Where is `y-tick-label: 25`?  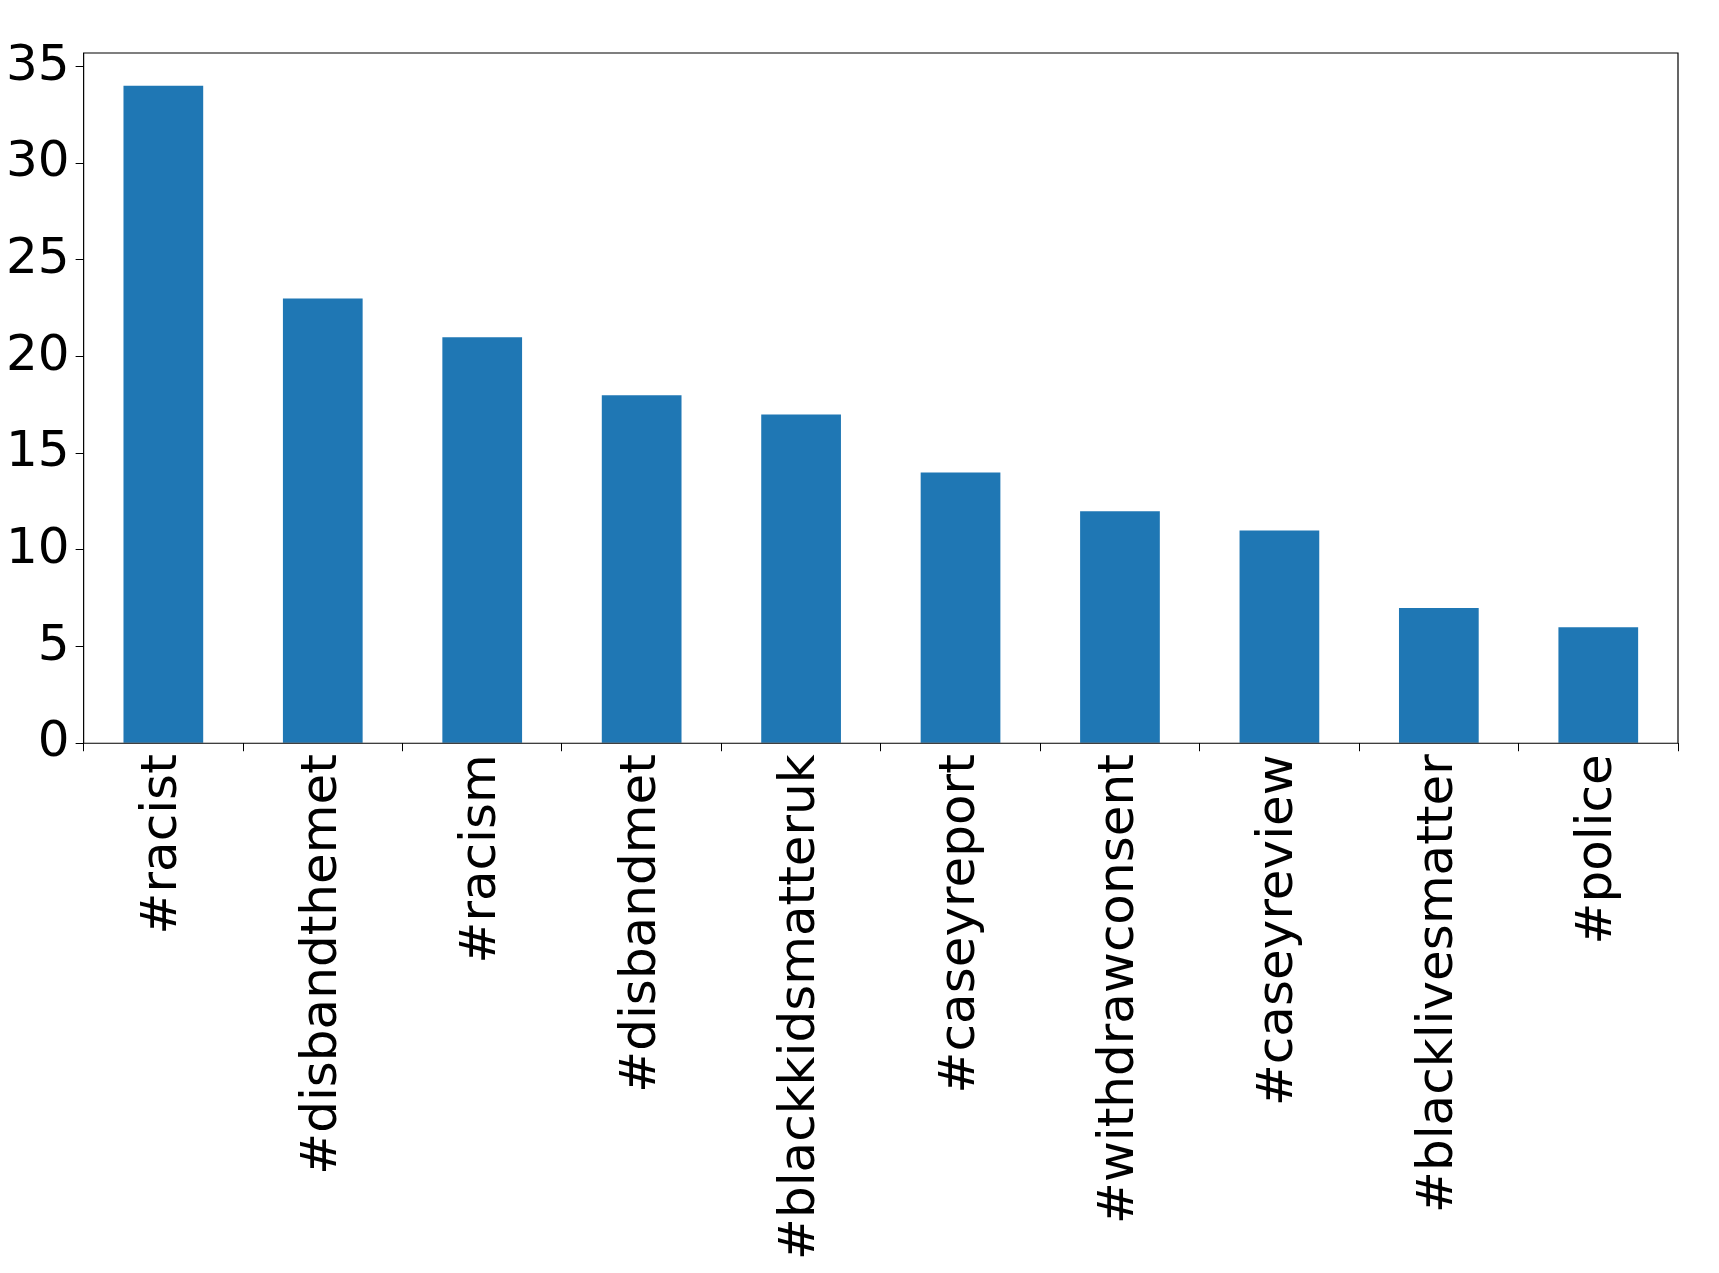
y-tick-label: 25 is located at coordinates (38, 255).